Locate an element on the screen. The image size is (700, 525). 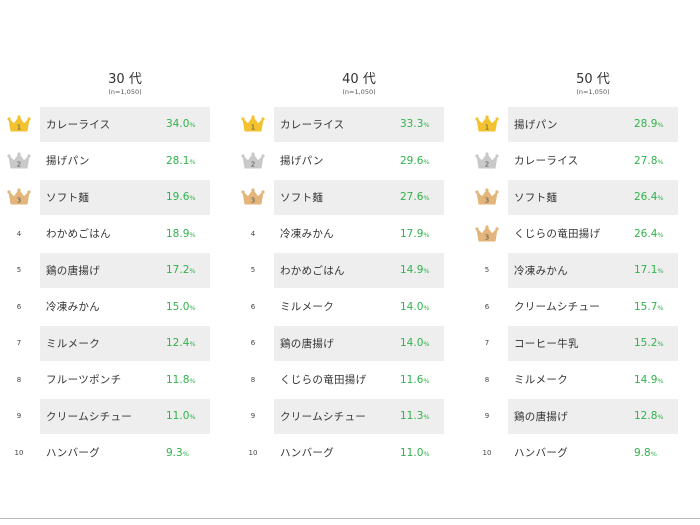
menu-item-label: クリームシチュー is located at coordinates (323, 416).